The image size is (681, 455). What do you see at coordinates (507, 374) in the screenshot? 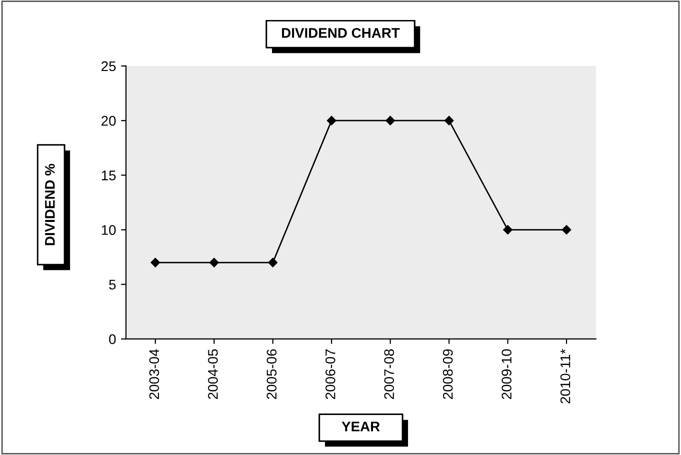
I see `x-tick-label: 2009-10` at bounding box center [507, 374].